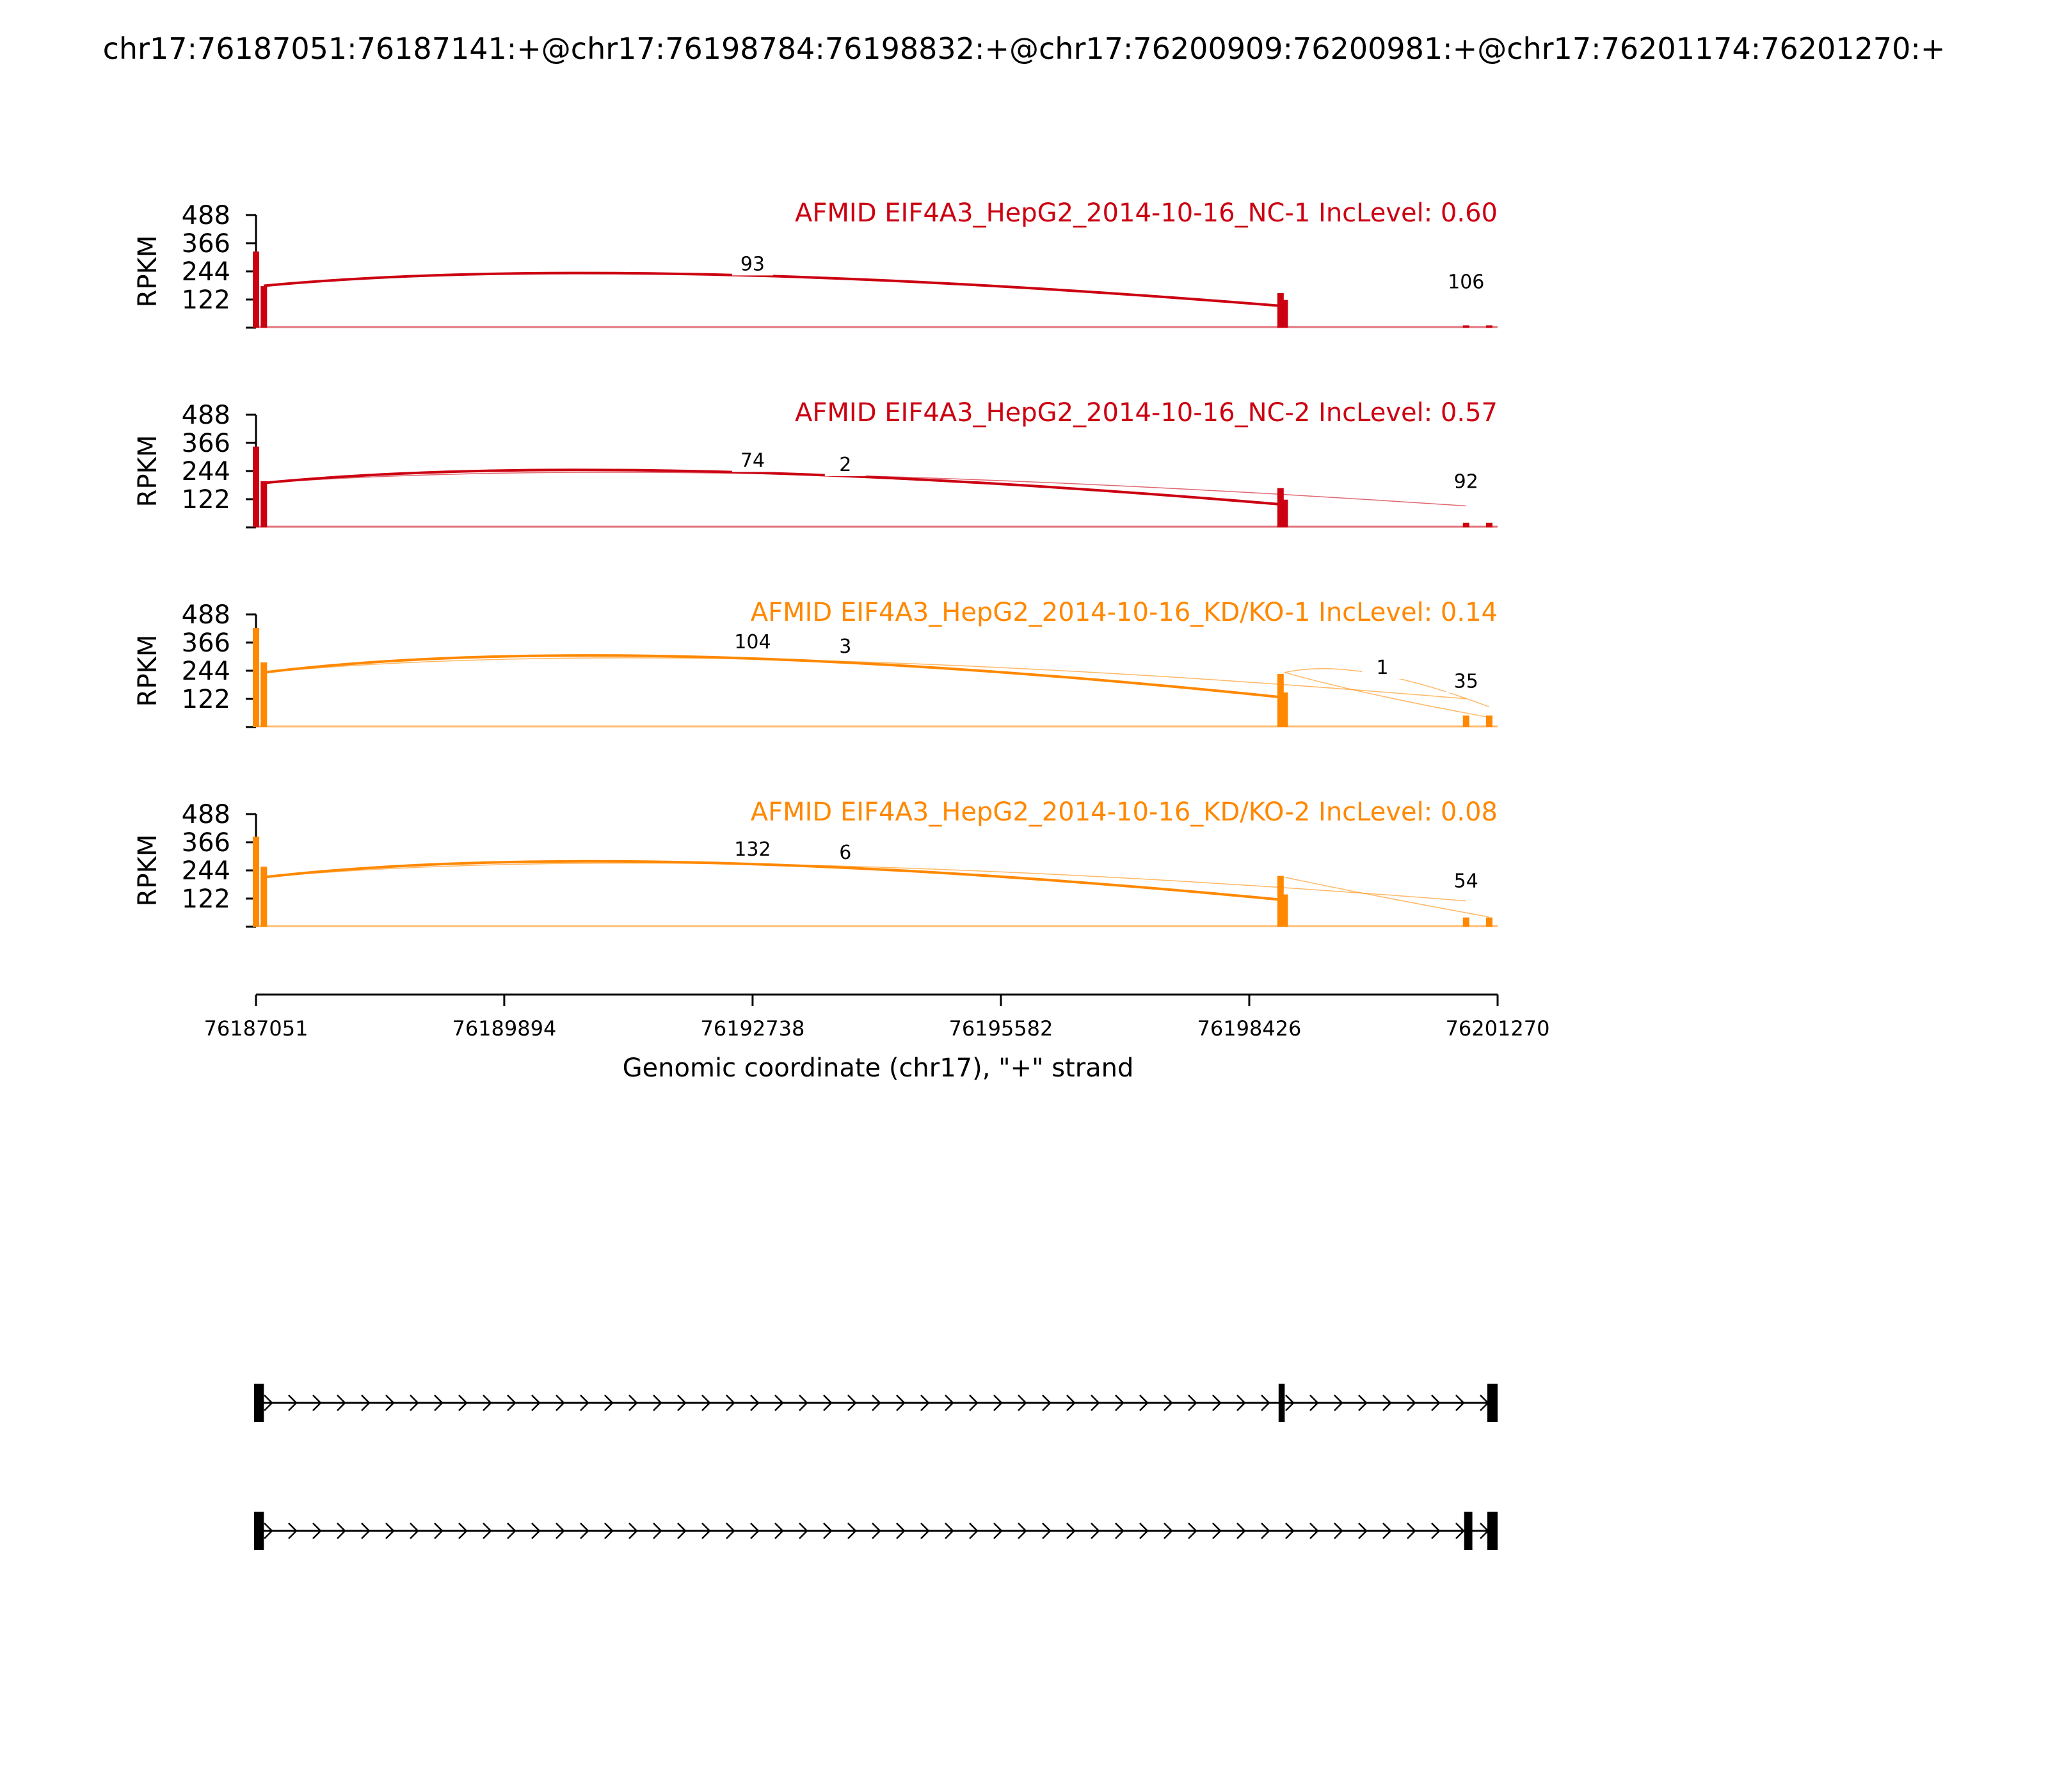 The height and width of the screenshot is (1792, 2048). I want to click on junction-count-label: 3, so click(845, 647).